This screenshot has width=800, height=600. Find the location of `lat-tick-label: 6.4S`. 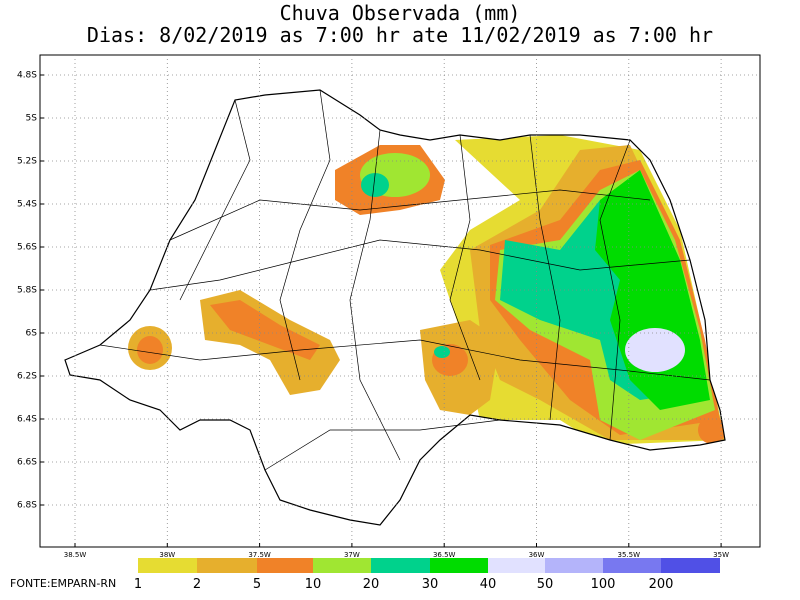

lat-tick-label: 6.4S is located at coordinates (27, 420).